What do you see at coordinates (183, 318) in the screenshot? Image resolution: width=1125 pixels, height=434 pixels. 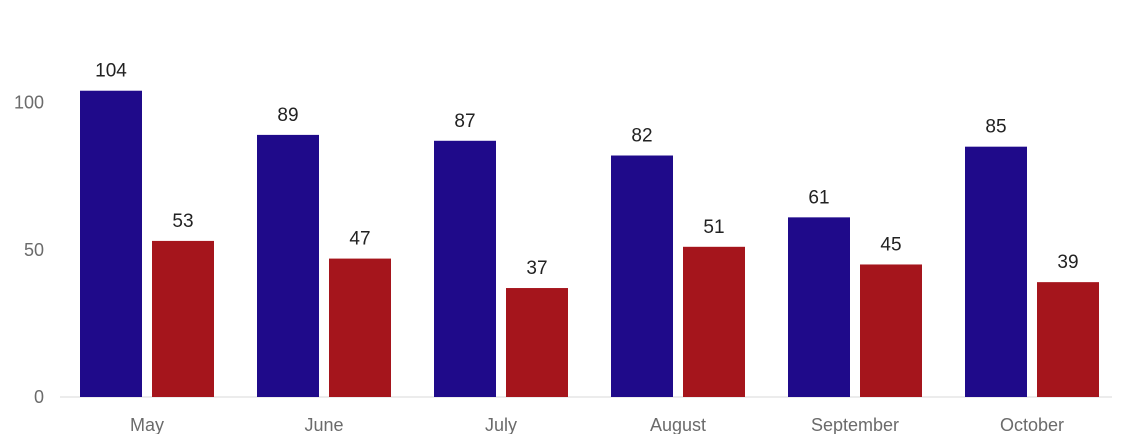 I see `bar-series-2-may` at bounding box center [183, 318].